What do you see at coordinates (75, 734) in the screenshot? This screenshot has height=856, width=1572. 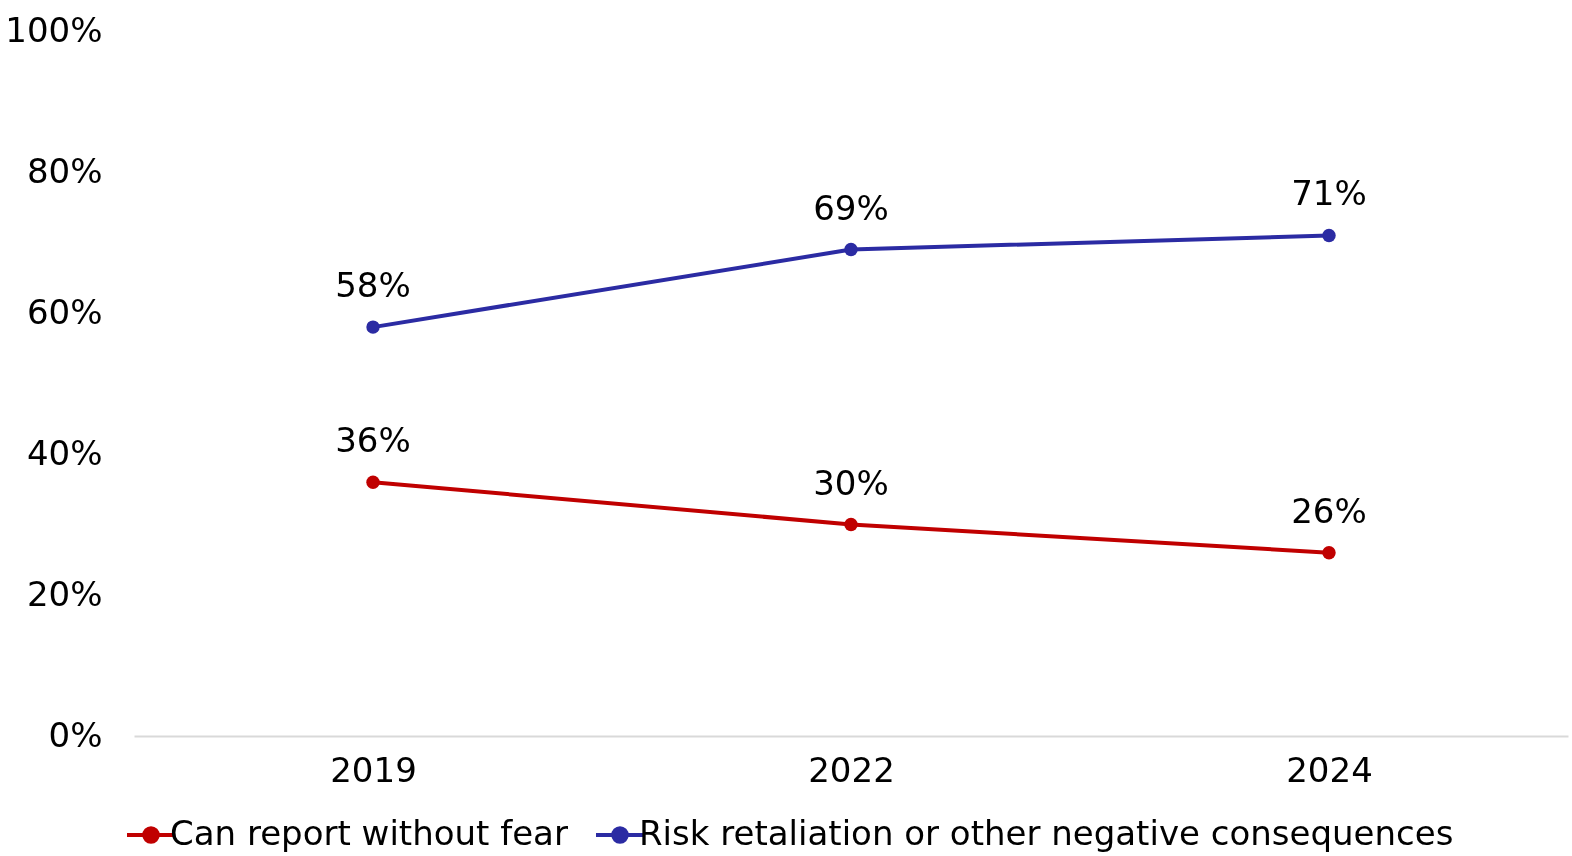 I see `y-tick-label: 0%` at bounding box center [75, 734].